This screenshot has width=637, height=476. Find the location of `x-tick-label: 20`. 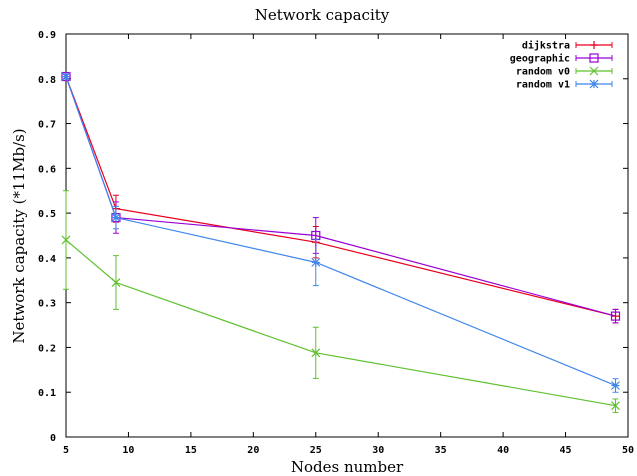

x-tick-label: 20 is located at coordinates (253, 450).